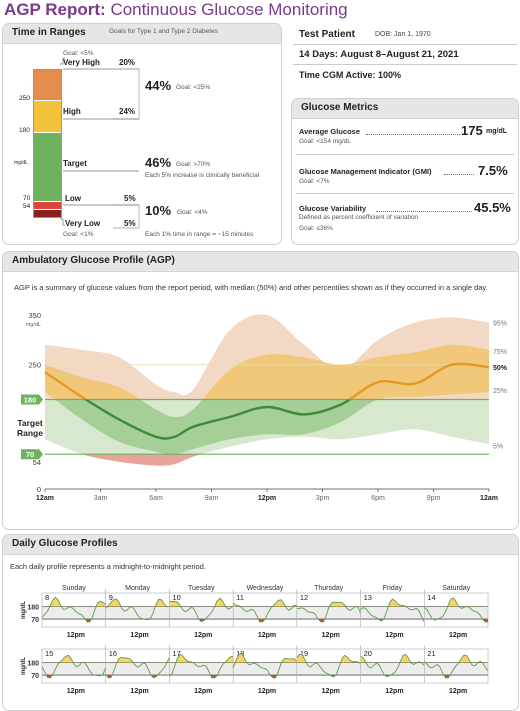  Describe the element at coordinates (192, 212) in the screenshot. I see `tir-combined-low-goal: Goal: <4%` at that location.